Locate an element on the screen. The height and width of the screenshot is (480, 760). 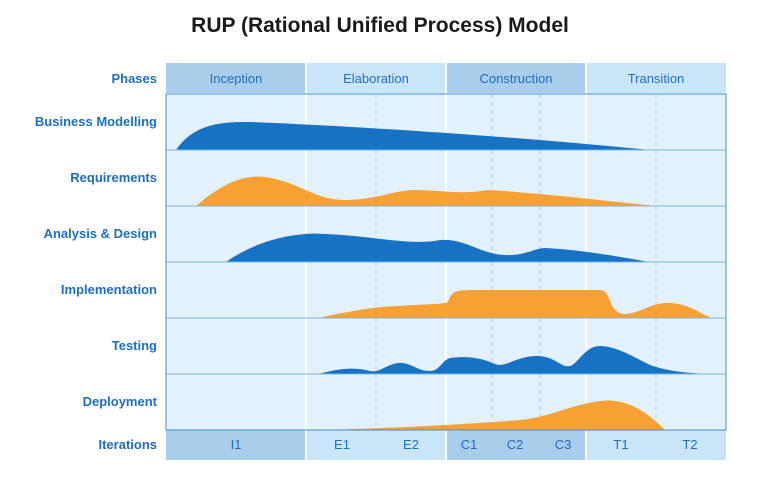
phase-band-inception is located at coordinates (236, 78).